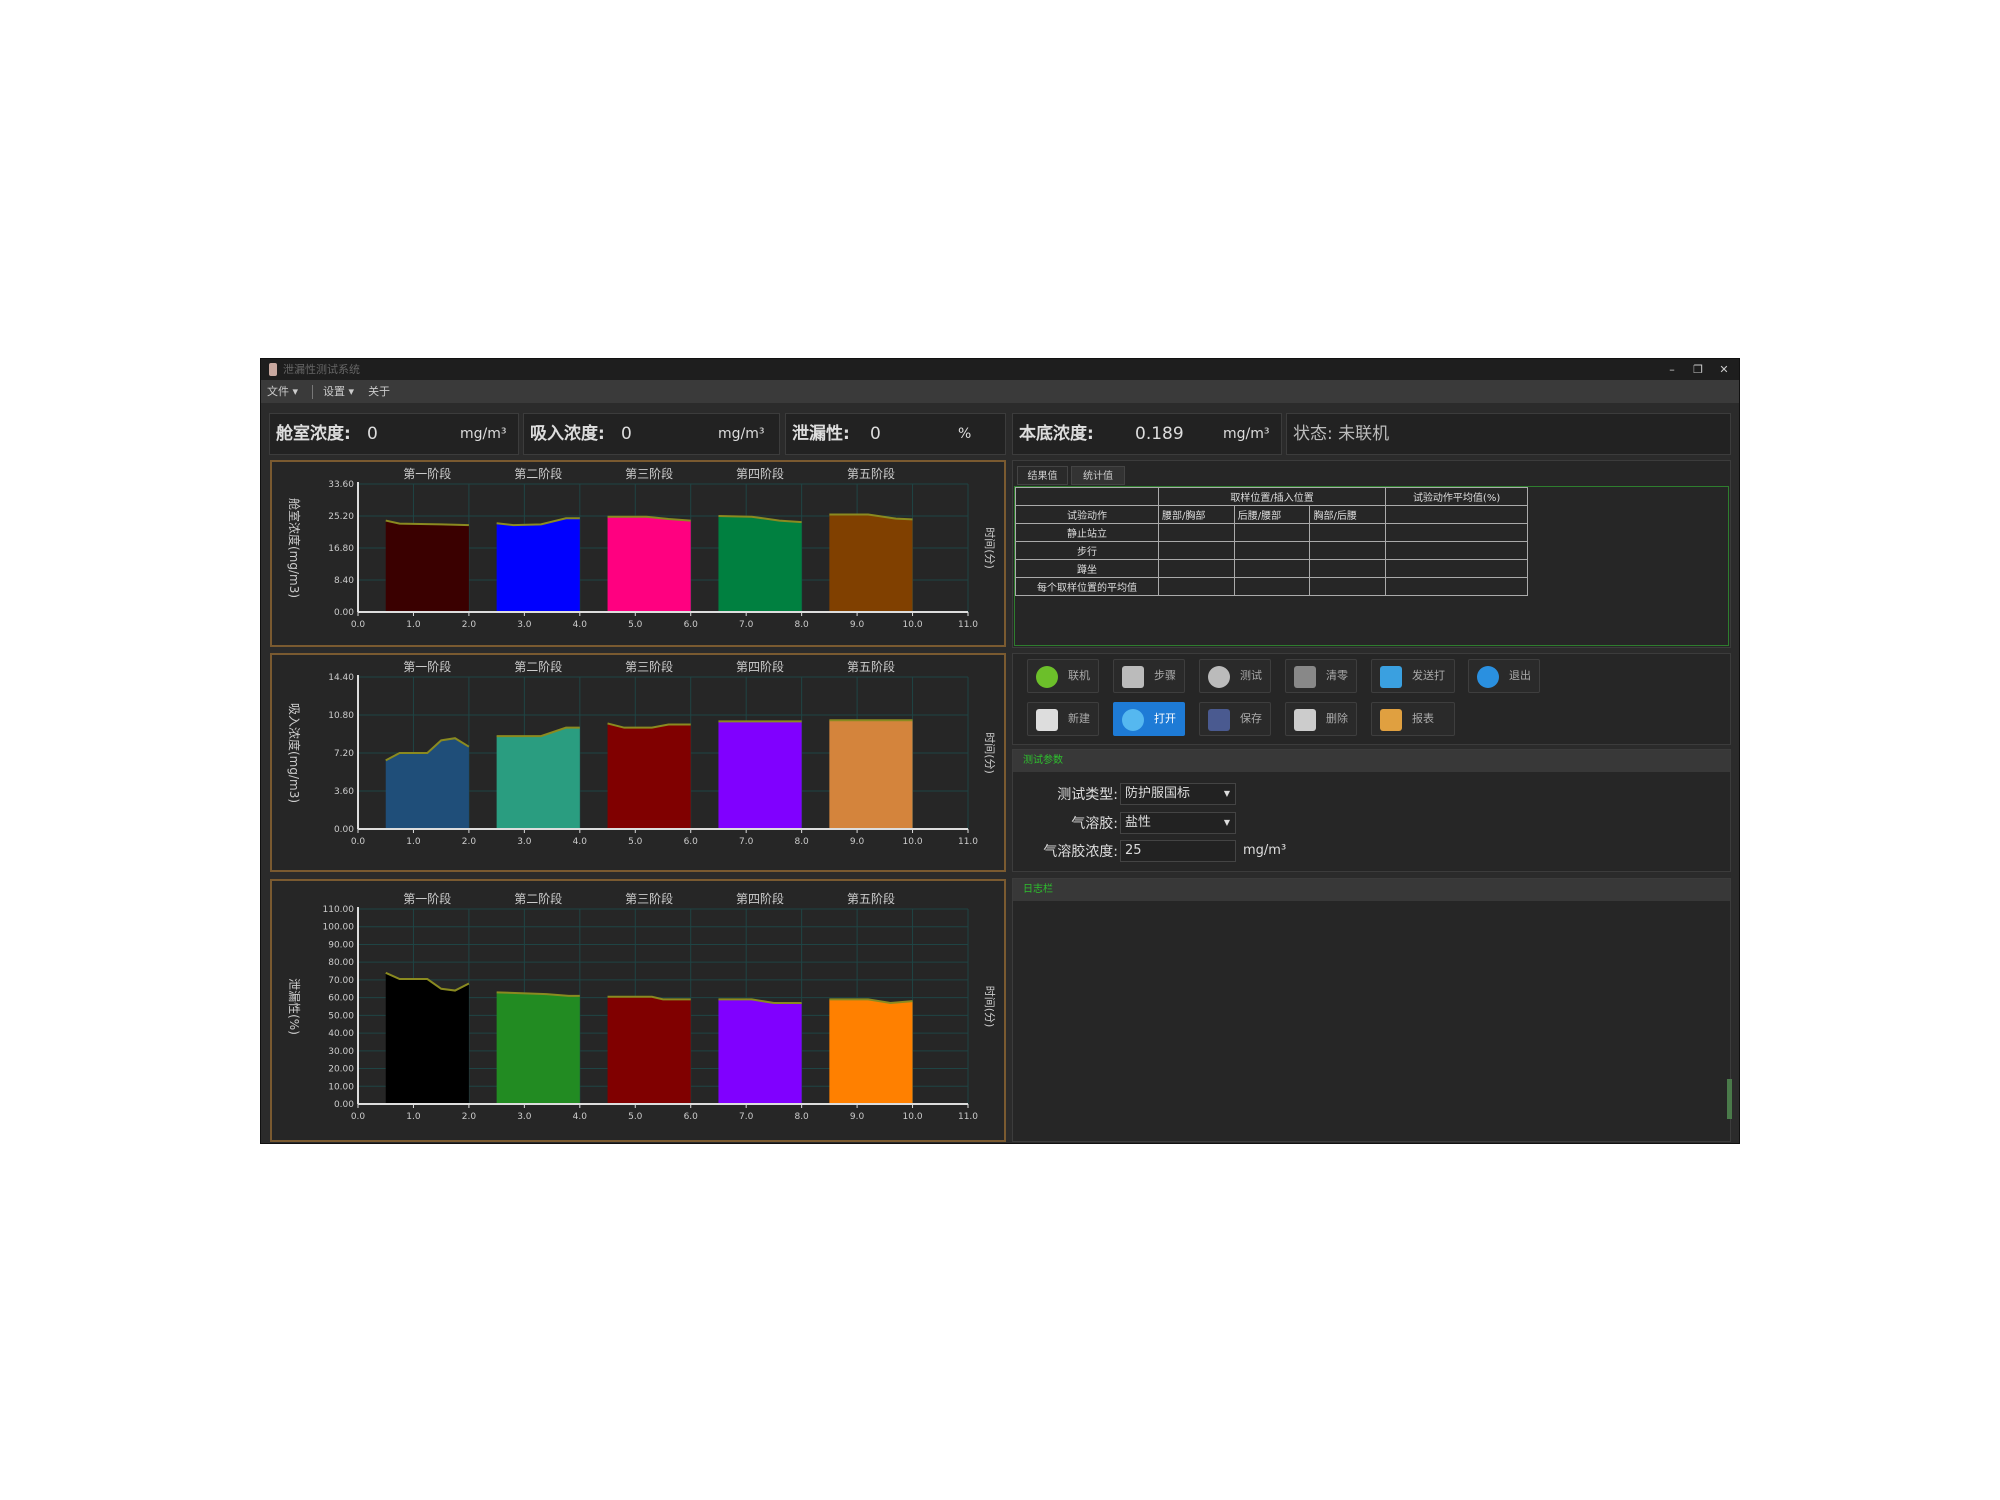 The image size is (2000, 1500). I want to click on toolbar-button-6: 新建, so click(1063, 719).